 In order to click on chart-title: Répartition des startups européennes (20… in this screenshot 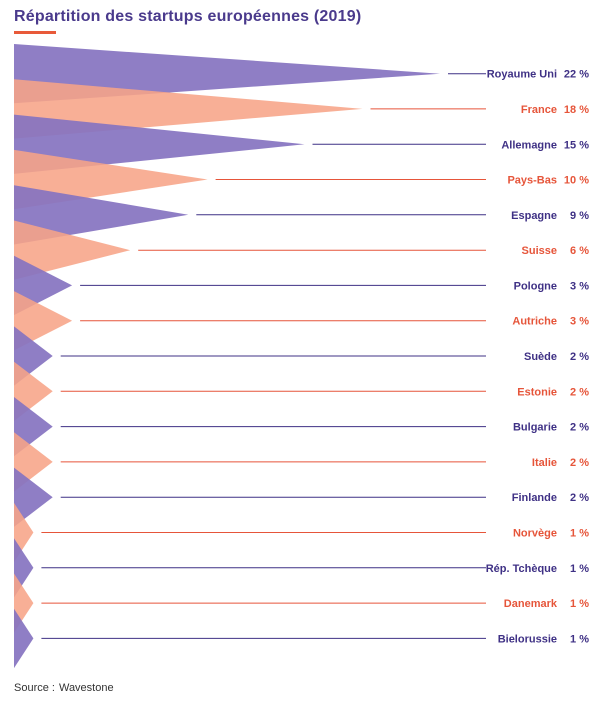, I will do `click(188, 16)`.